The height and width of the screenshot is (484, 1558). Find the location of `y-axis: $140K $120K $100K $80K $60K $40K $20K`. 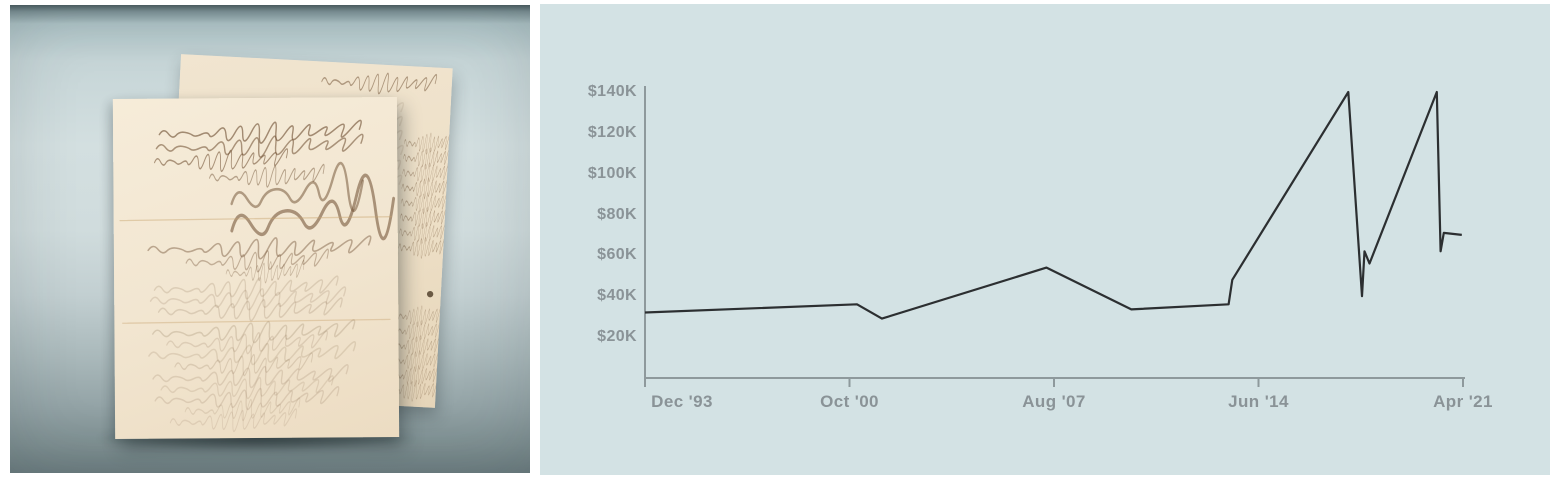

y-axis: $140K $120K $100K $80K $60K $40K $20K is located at coordinates (588, 239).